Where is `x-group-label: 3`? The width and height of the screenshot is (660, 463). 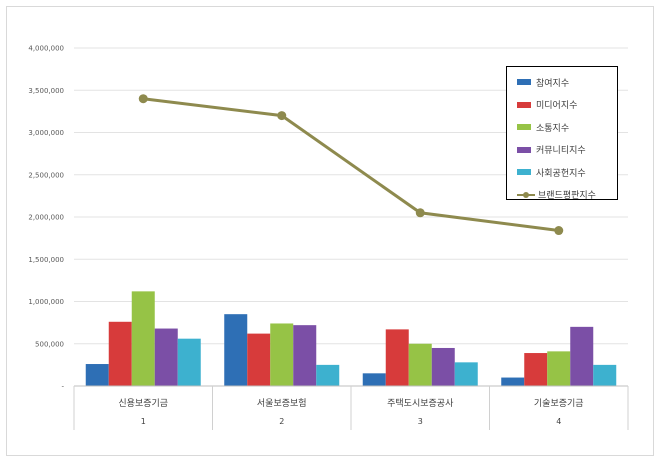
x-group-label: 3 is located at coordinates (420, 421).